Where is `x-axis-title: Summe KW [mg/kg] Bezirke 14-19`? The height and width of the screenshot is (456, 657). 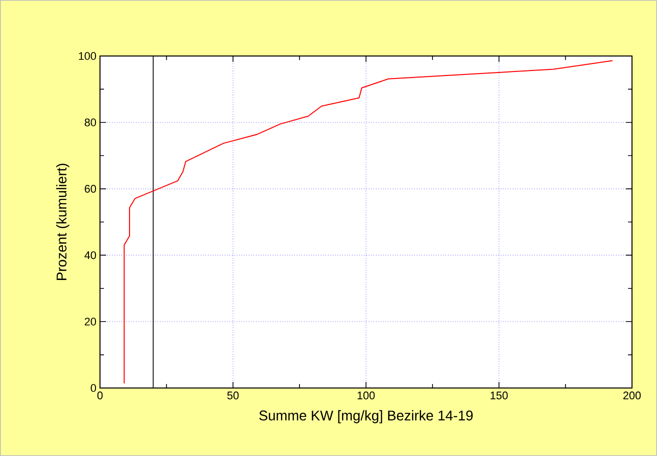 x-axis-title: Summe KW [mg/kg] Bezirke 14-19 is located at coordinates (366, 417).